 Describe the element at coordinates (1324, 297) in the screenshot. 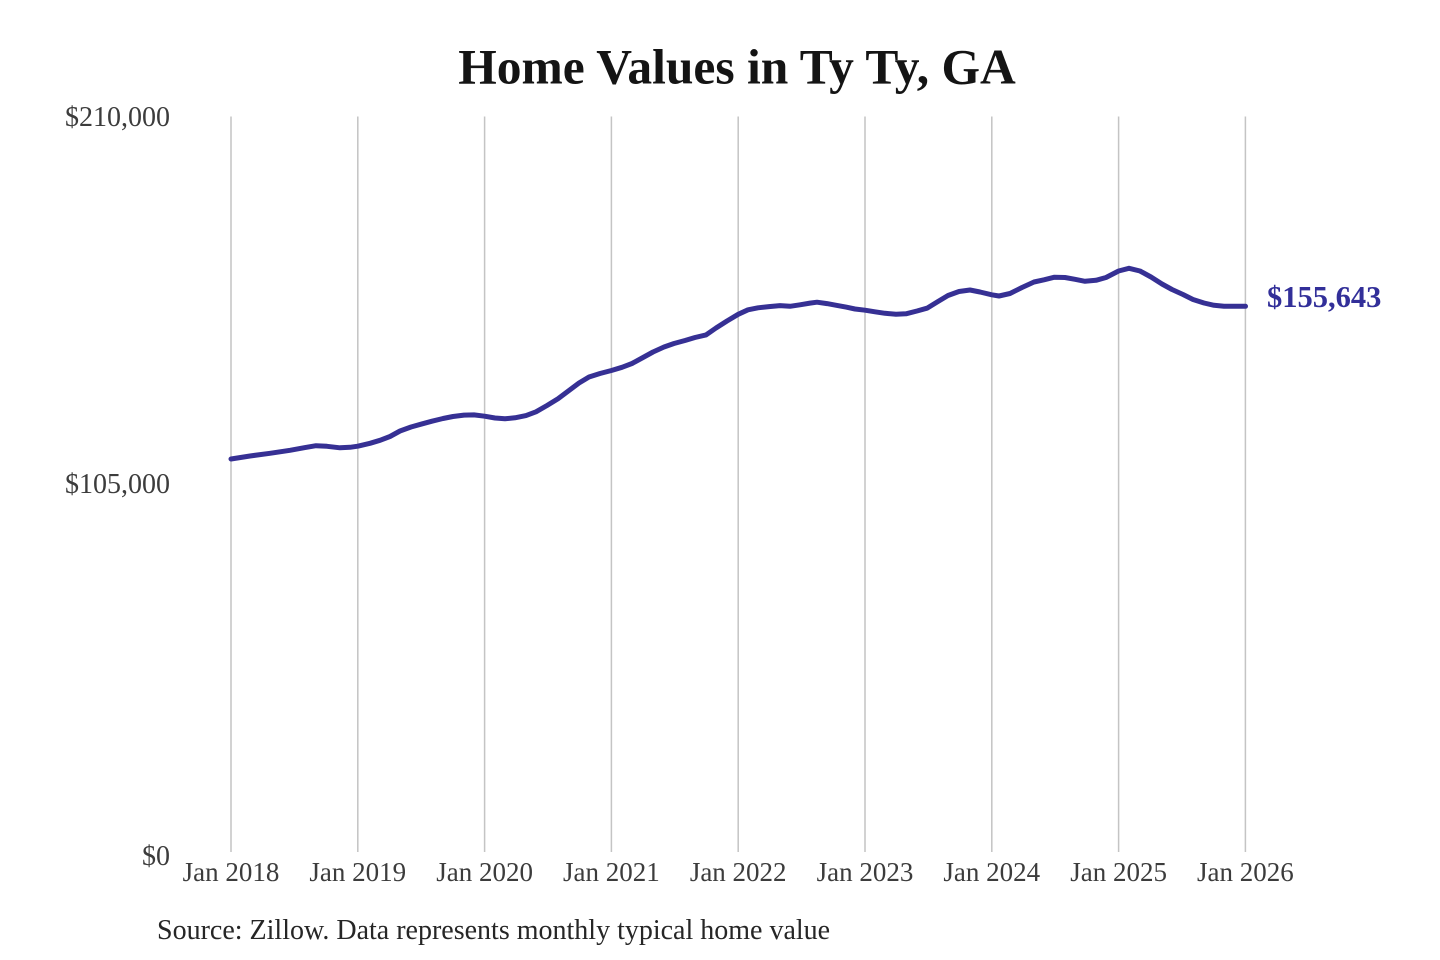

I see `svg-text: $155,643` at that location.